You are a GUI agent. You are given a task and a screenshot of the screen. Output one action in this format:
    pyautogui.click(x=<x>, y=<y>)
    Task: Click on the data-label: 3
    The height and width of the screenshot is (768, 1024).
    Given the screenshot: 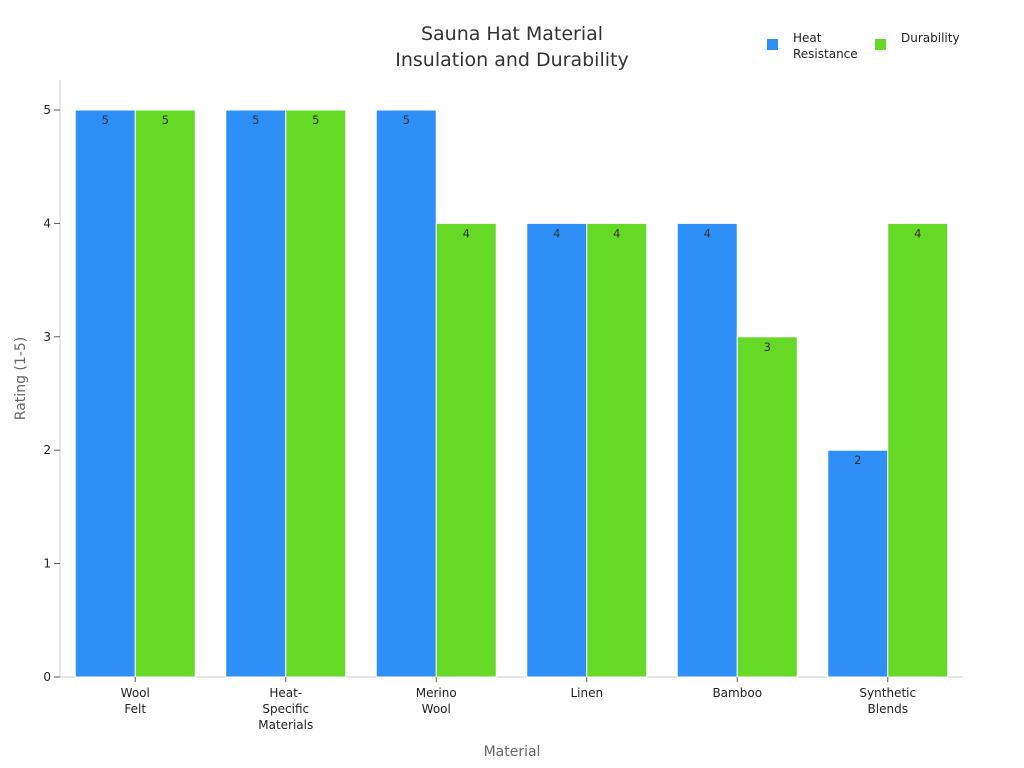 What is the action you would take?
    pyautogui.click(x=767, y=347)
    